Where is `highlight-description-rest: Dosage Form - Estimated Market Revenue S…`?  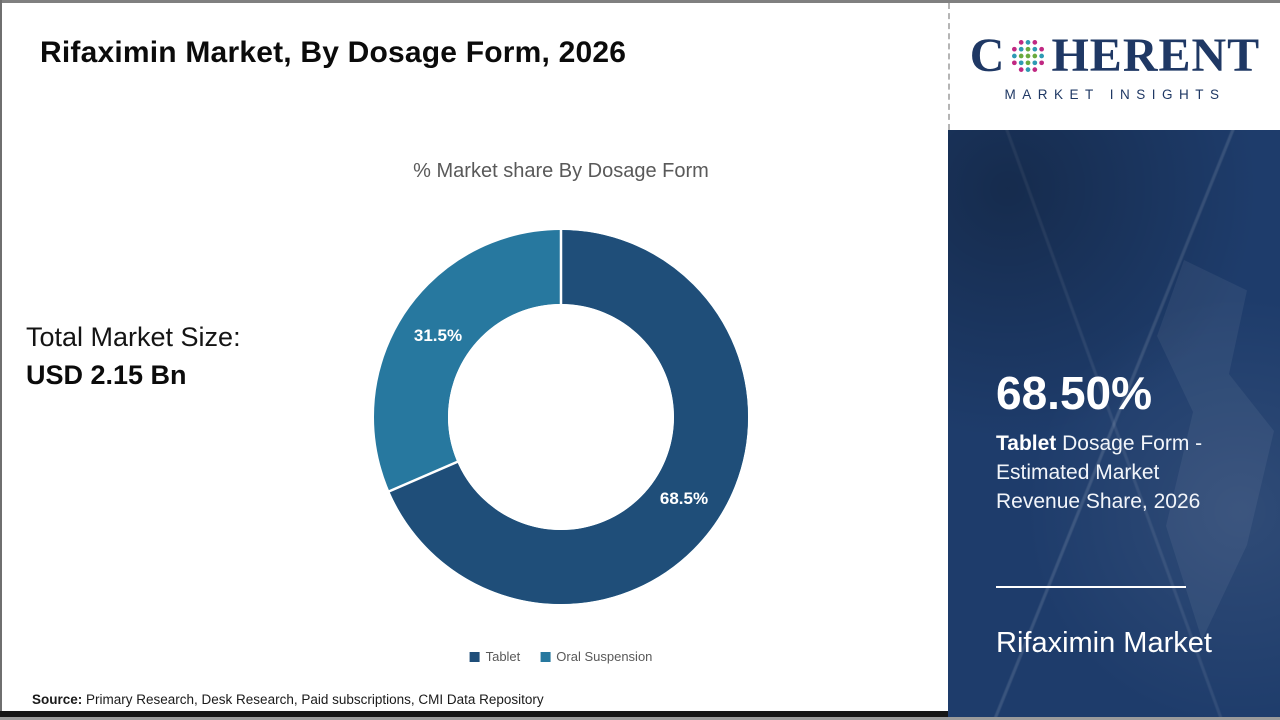
highlight-description-rest: Dosage Form - Estimated Market Revenue S… is located at coordinates (1099, 472).